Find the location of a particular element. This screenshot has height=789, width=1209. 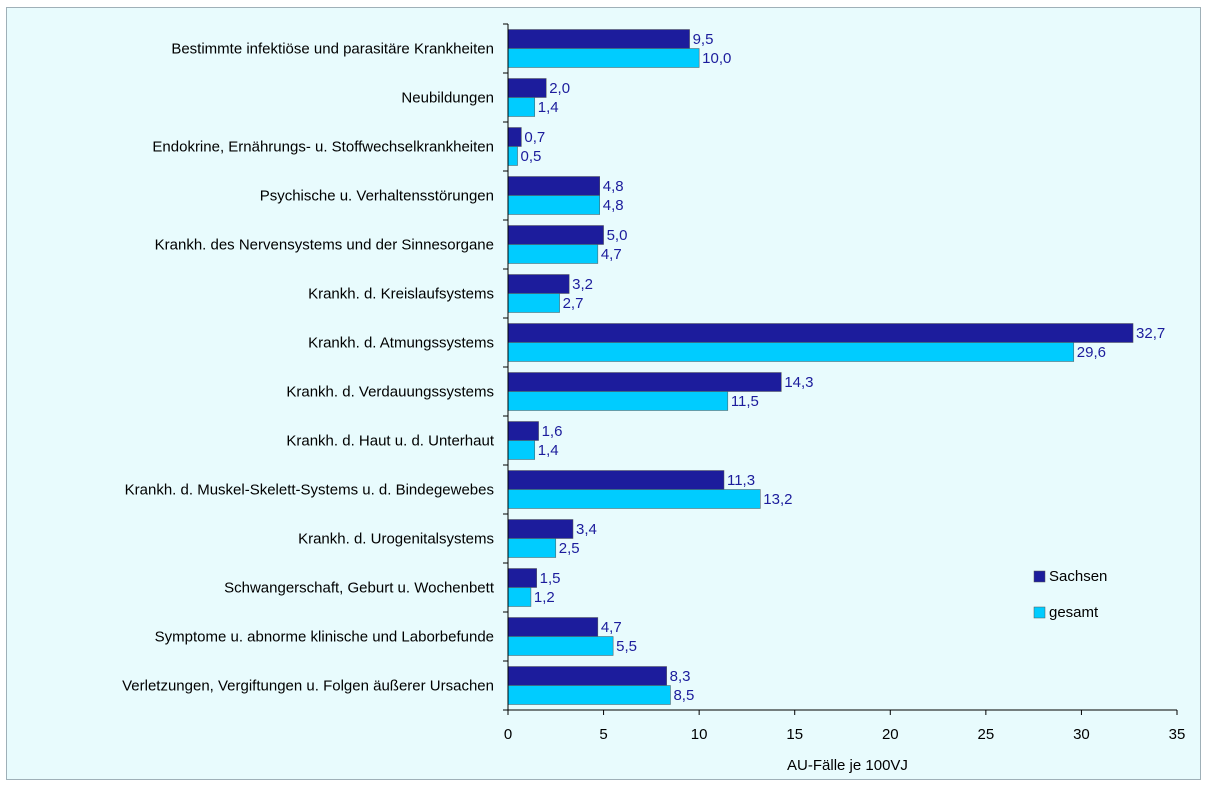

data-label: 9,5 is located at coordinates (703, 39).